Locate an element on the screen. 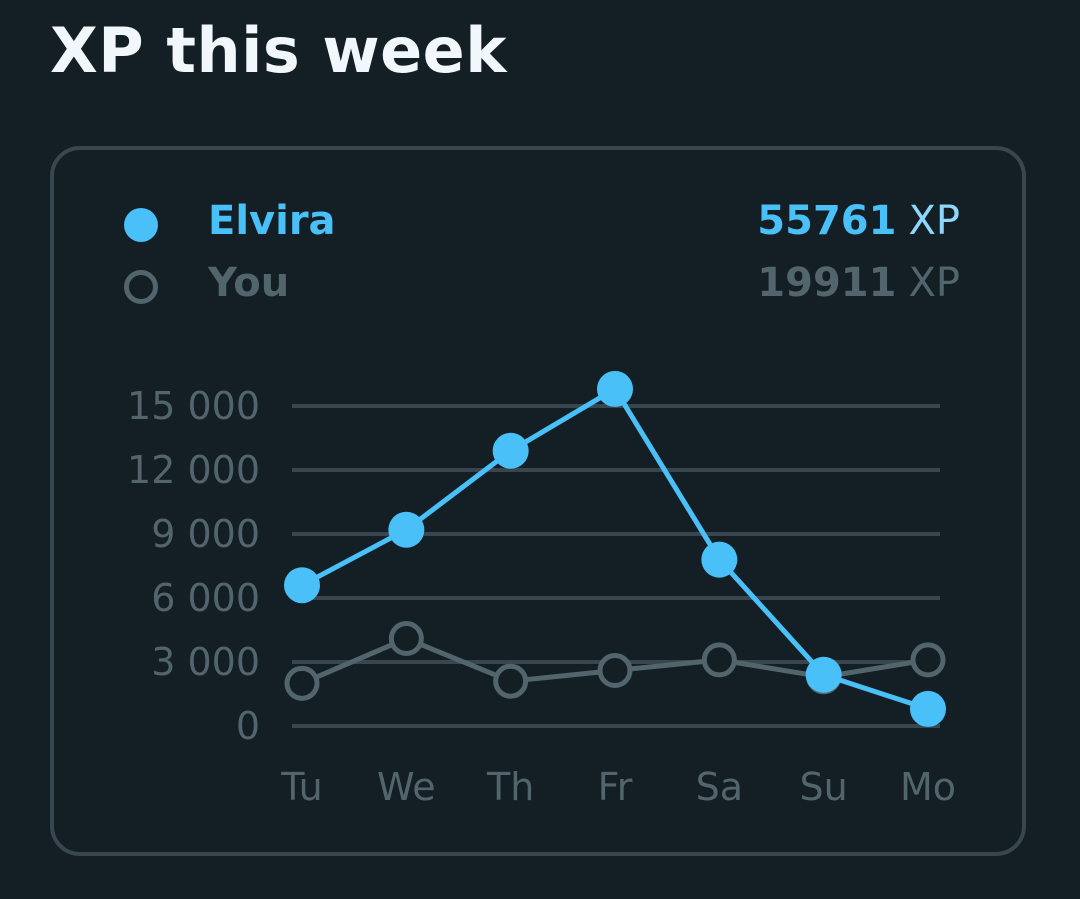 The image size is (1080, 899). x-tick-label: We is located at coordinates (406, 787).